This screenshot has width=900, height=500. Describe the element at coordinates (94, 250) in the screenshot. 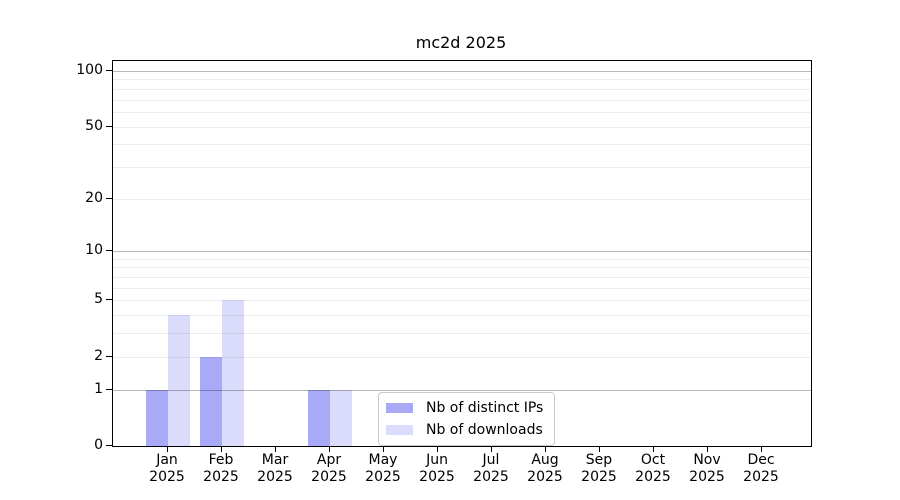

I see `y-tick-label: 10` at that location.